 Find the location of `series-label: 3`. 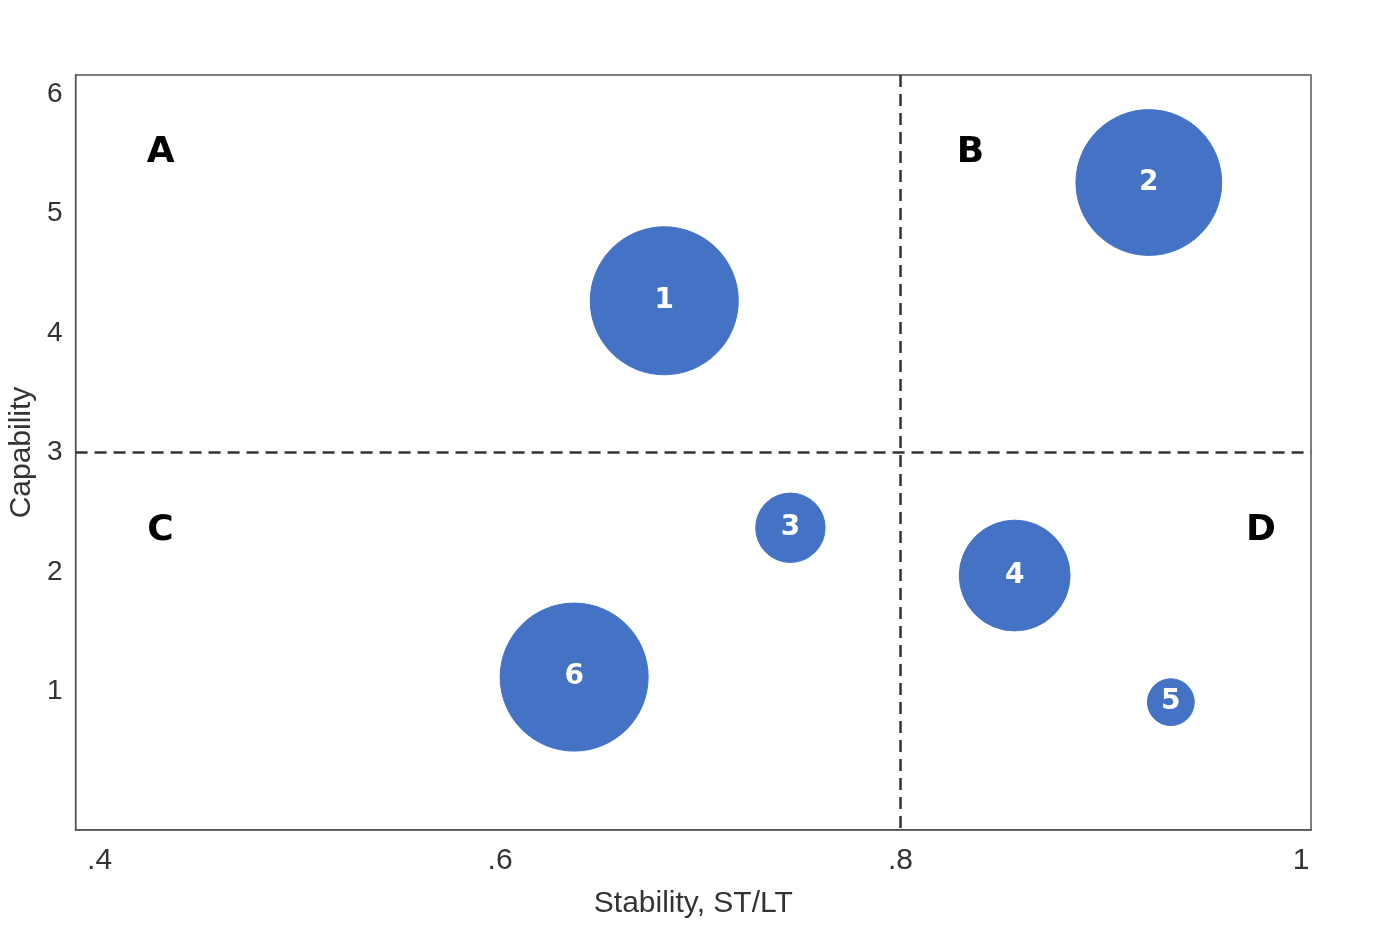

series-label: 3 is located at coordinates (790, 526).